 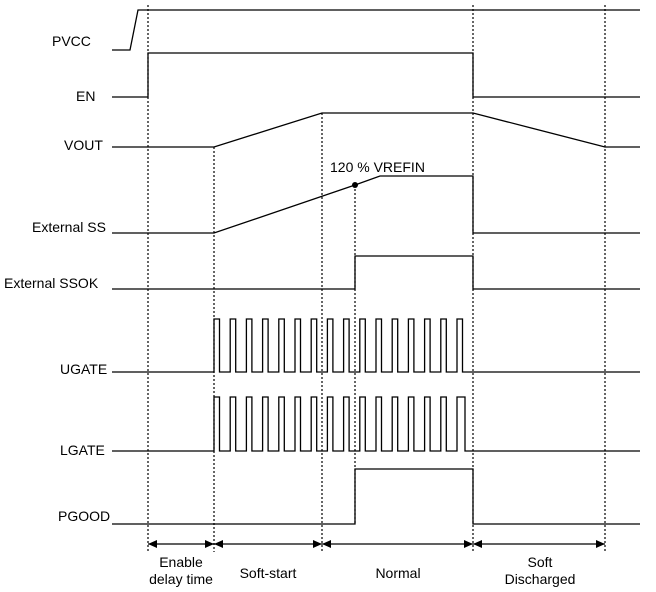 What do you see at coordinates (397, 573) in the screenshot?
I see `phase-normal: Normal` at bounding box center [397, 573].